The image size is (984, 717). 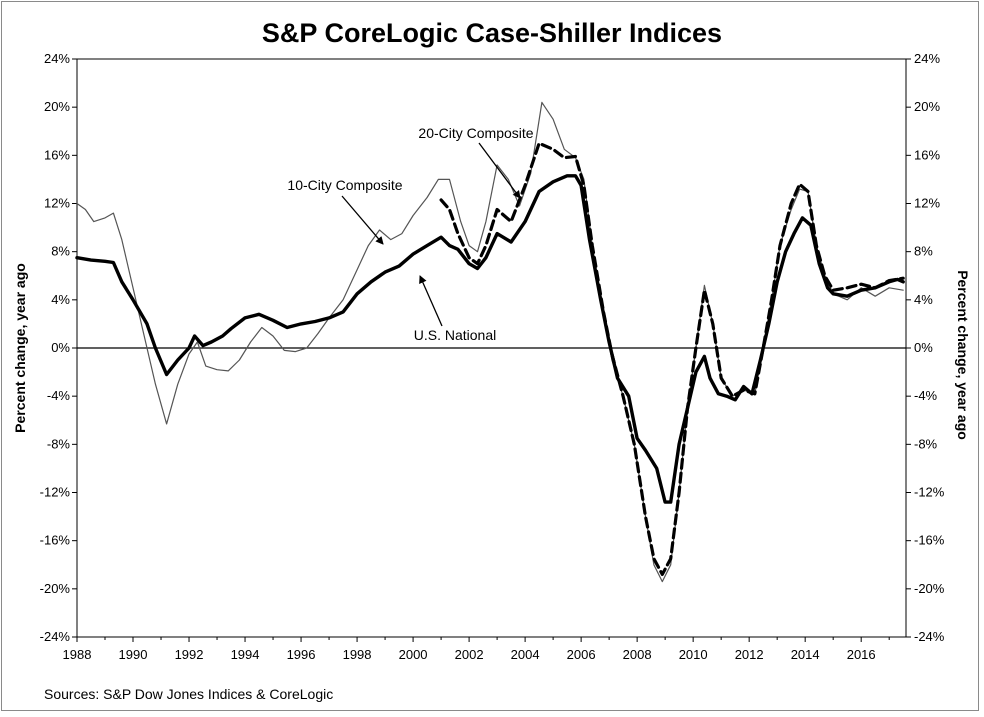 What do you see at coordinates (455, 335) in the screenshot?
I see `annotation-u-s-national: U.S. National` at bounding box center [455, 335].